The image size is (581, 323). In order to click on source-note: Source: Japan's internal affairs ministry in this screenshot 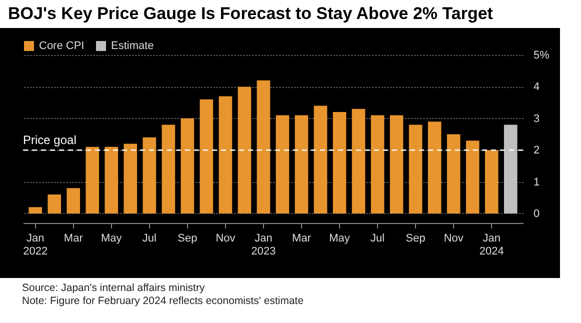, I will do `click(114, 288)`.